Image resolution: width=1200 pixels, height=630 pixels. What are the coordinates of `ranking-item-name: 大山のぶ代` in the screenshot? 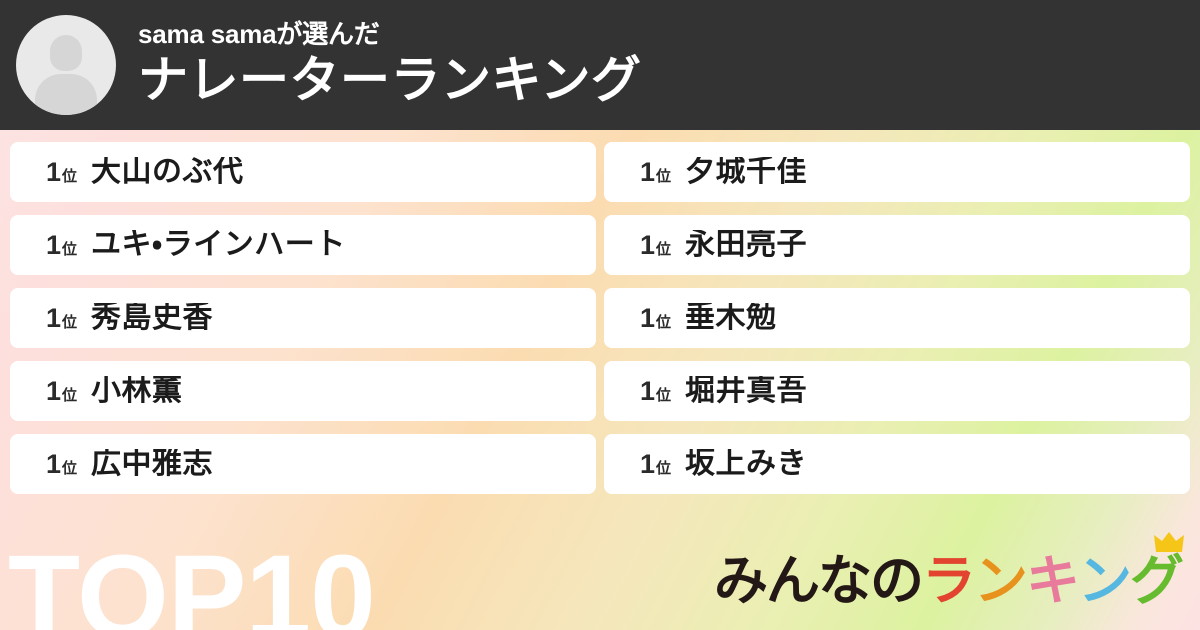 It's located at (167, 172).